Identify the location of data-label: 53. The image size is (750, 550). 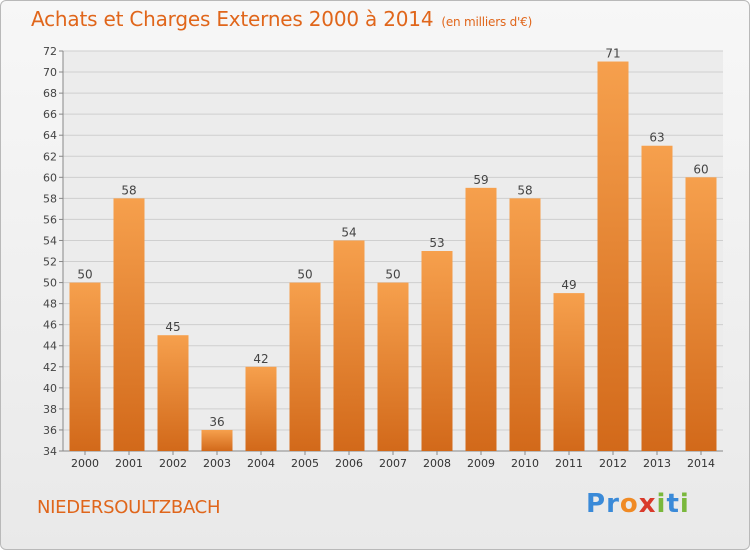
(436, 243).